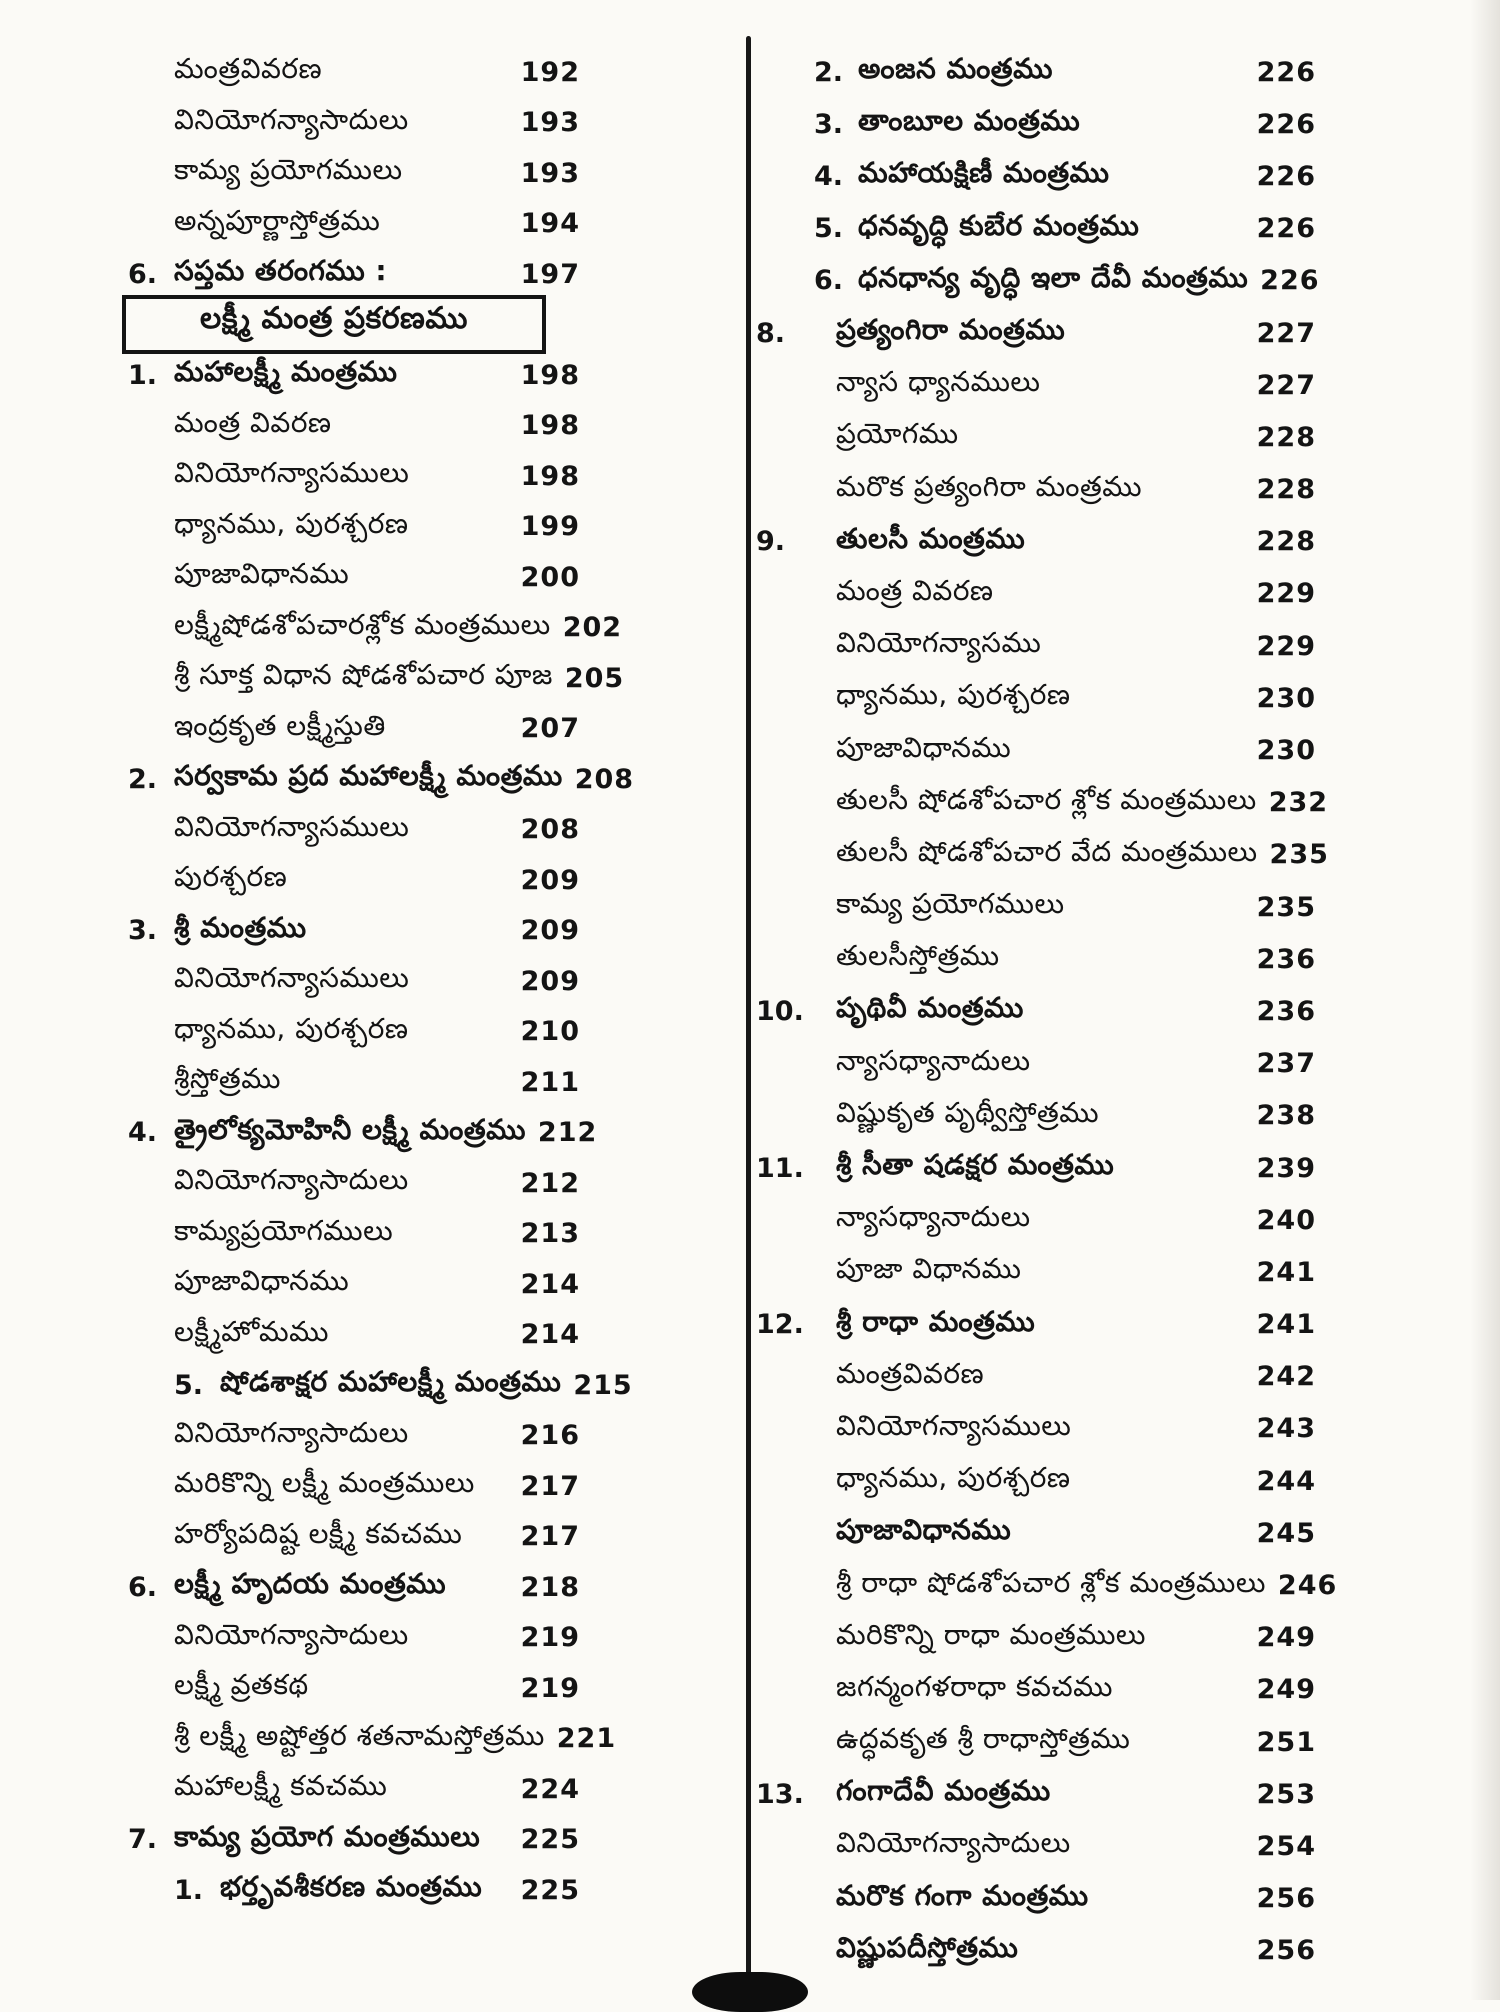 The image size is (1500, 2012). What do you see at coordinates (1053, 277) in the screenshot?
I see `entry-label: ధనధాన్య వృద్ధి ఇలా దేవీ మంత్రము` at bounding box center [1053, 277].